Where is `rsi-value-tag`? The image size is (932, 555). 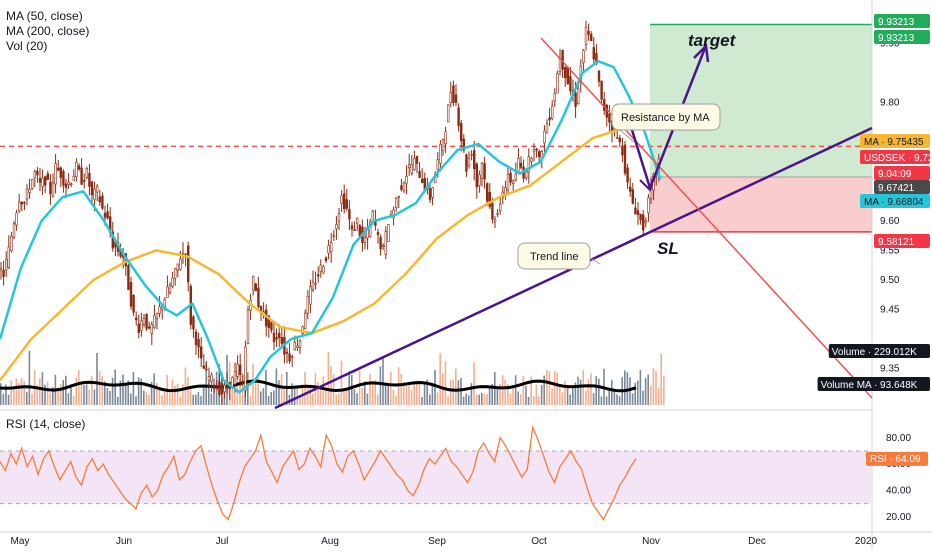 rsi-value-tag is located at coordinates (897, 458).